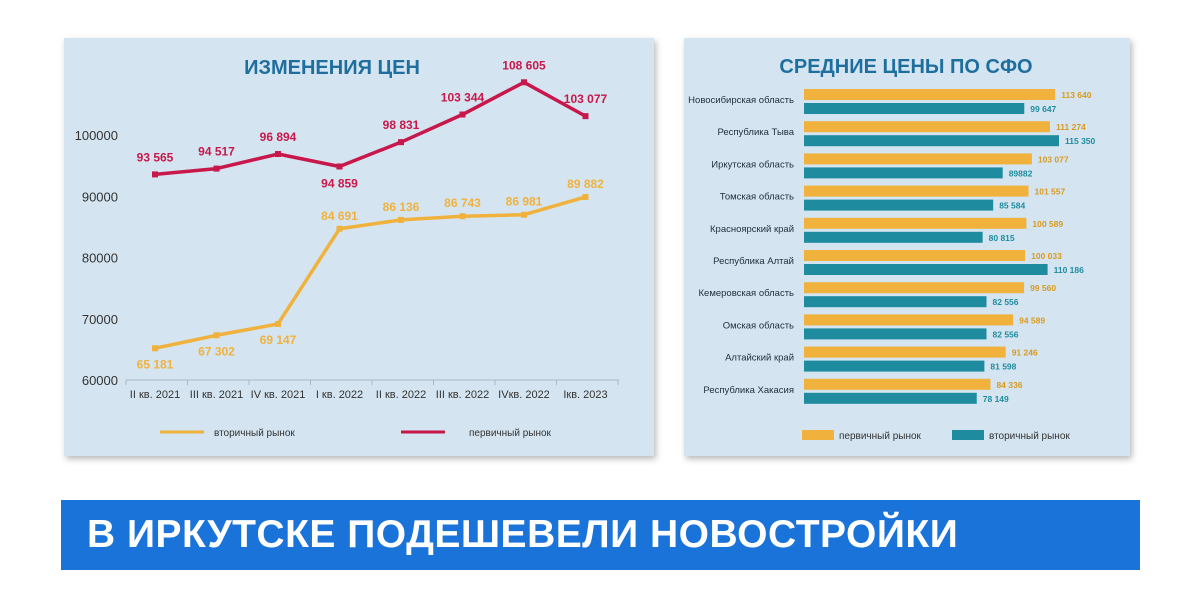  Describe the element at coordinates (370, 128) in the screenshot. I see `primary-market-line` at that location.